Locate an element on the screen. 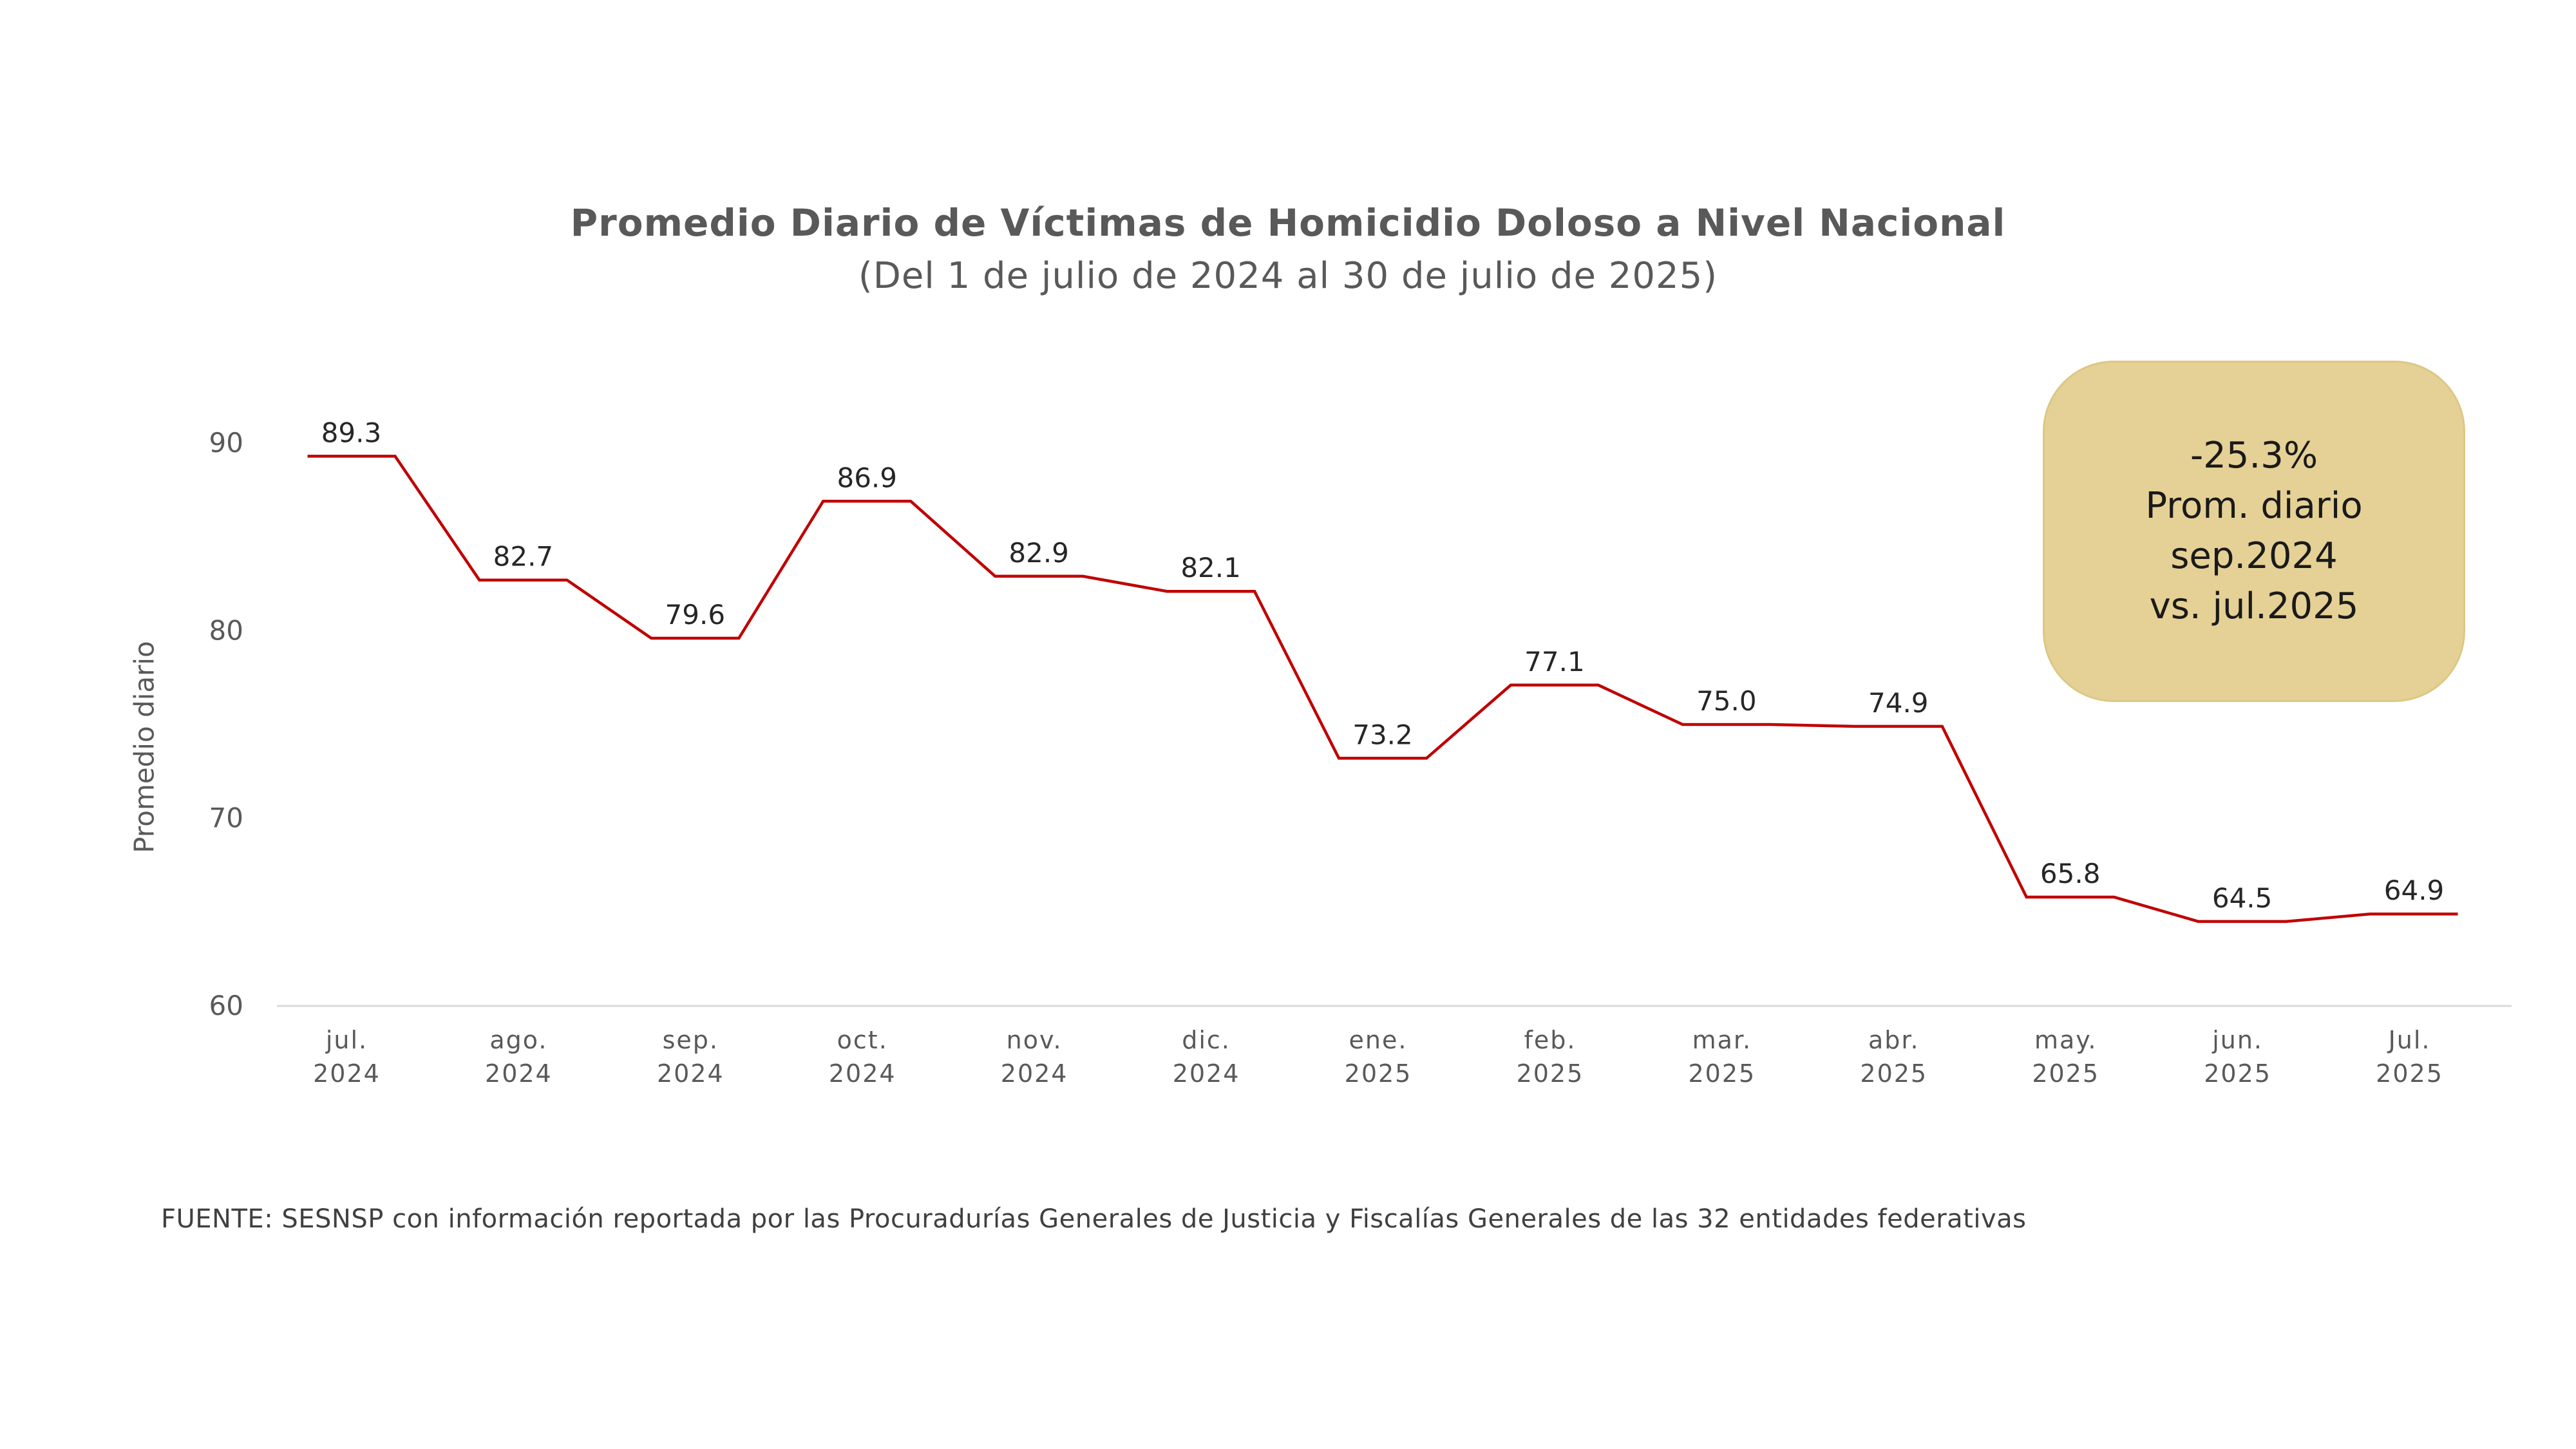  x-tick-month: feb. is located at coordinates (1550, 1040).